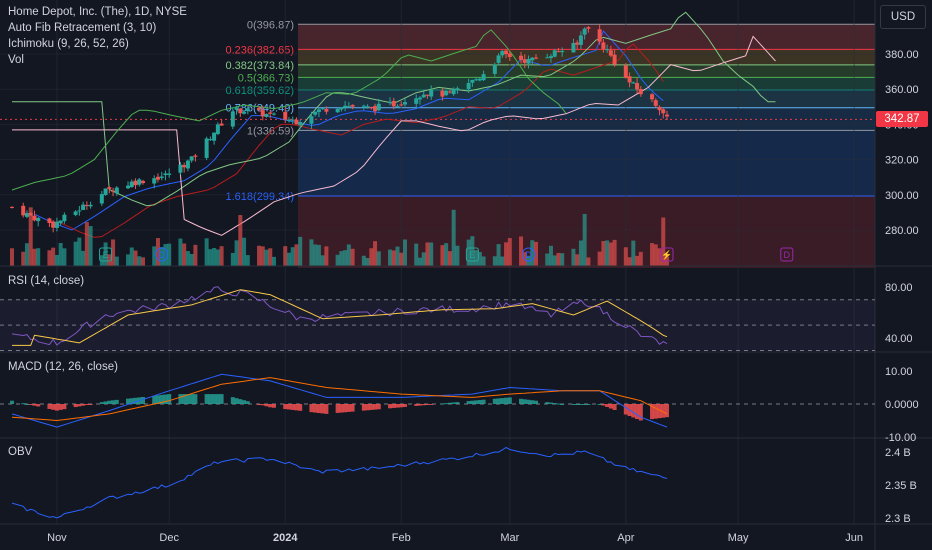  Describe the element at coordinates (902, 90) in the screenshot. I see `price-axis-tick: 360.00` at that location.